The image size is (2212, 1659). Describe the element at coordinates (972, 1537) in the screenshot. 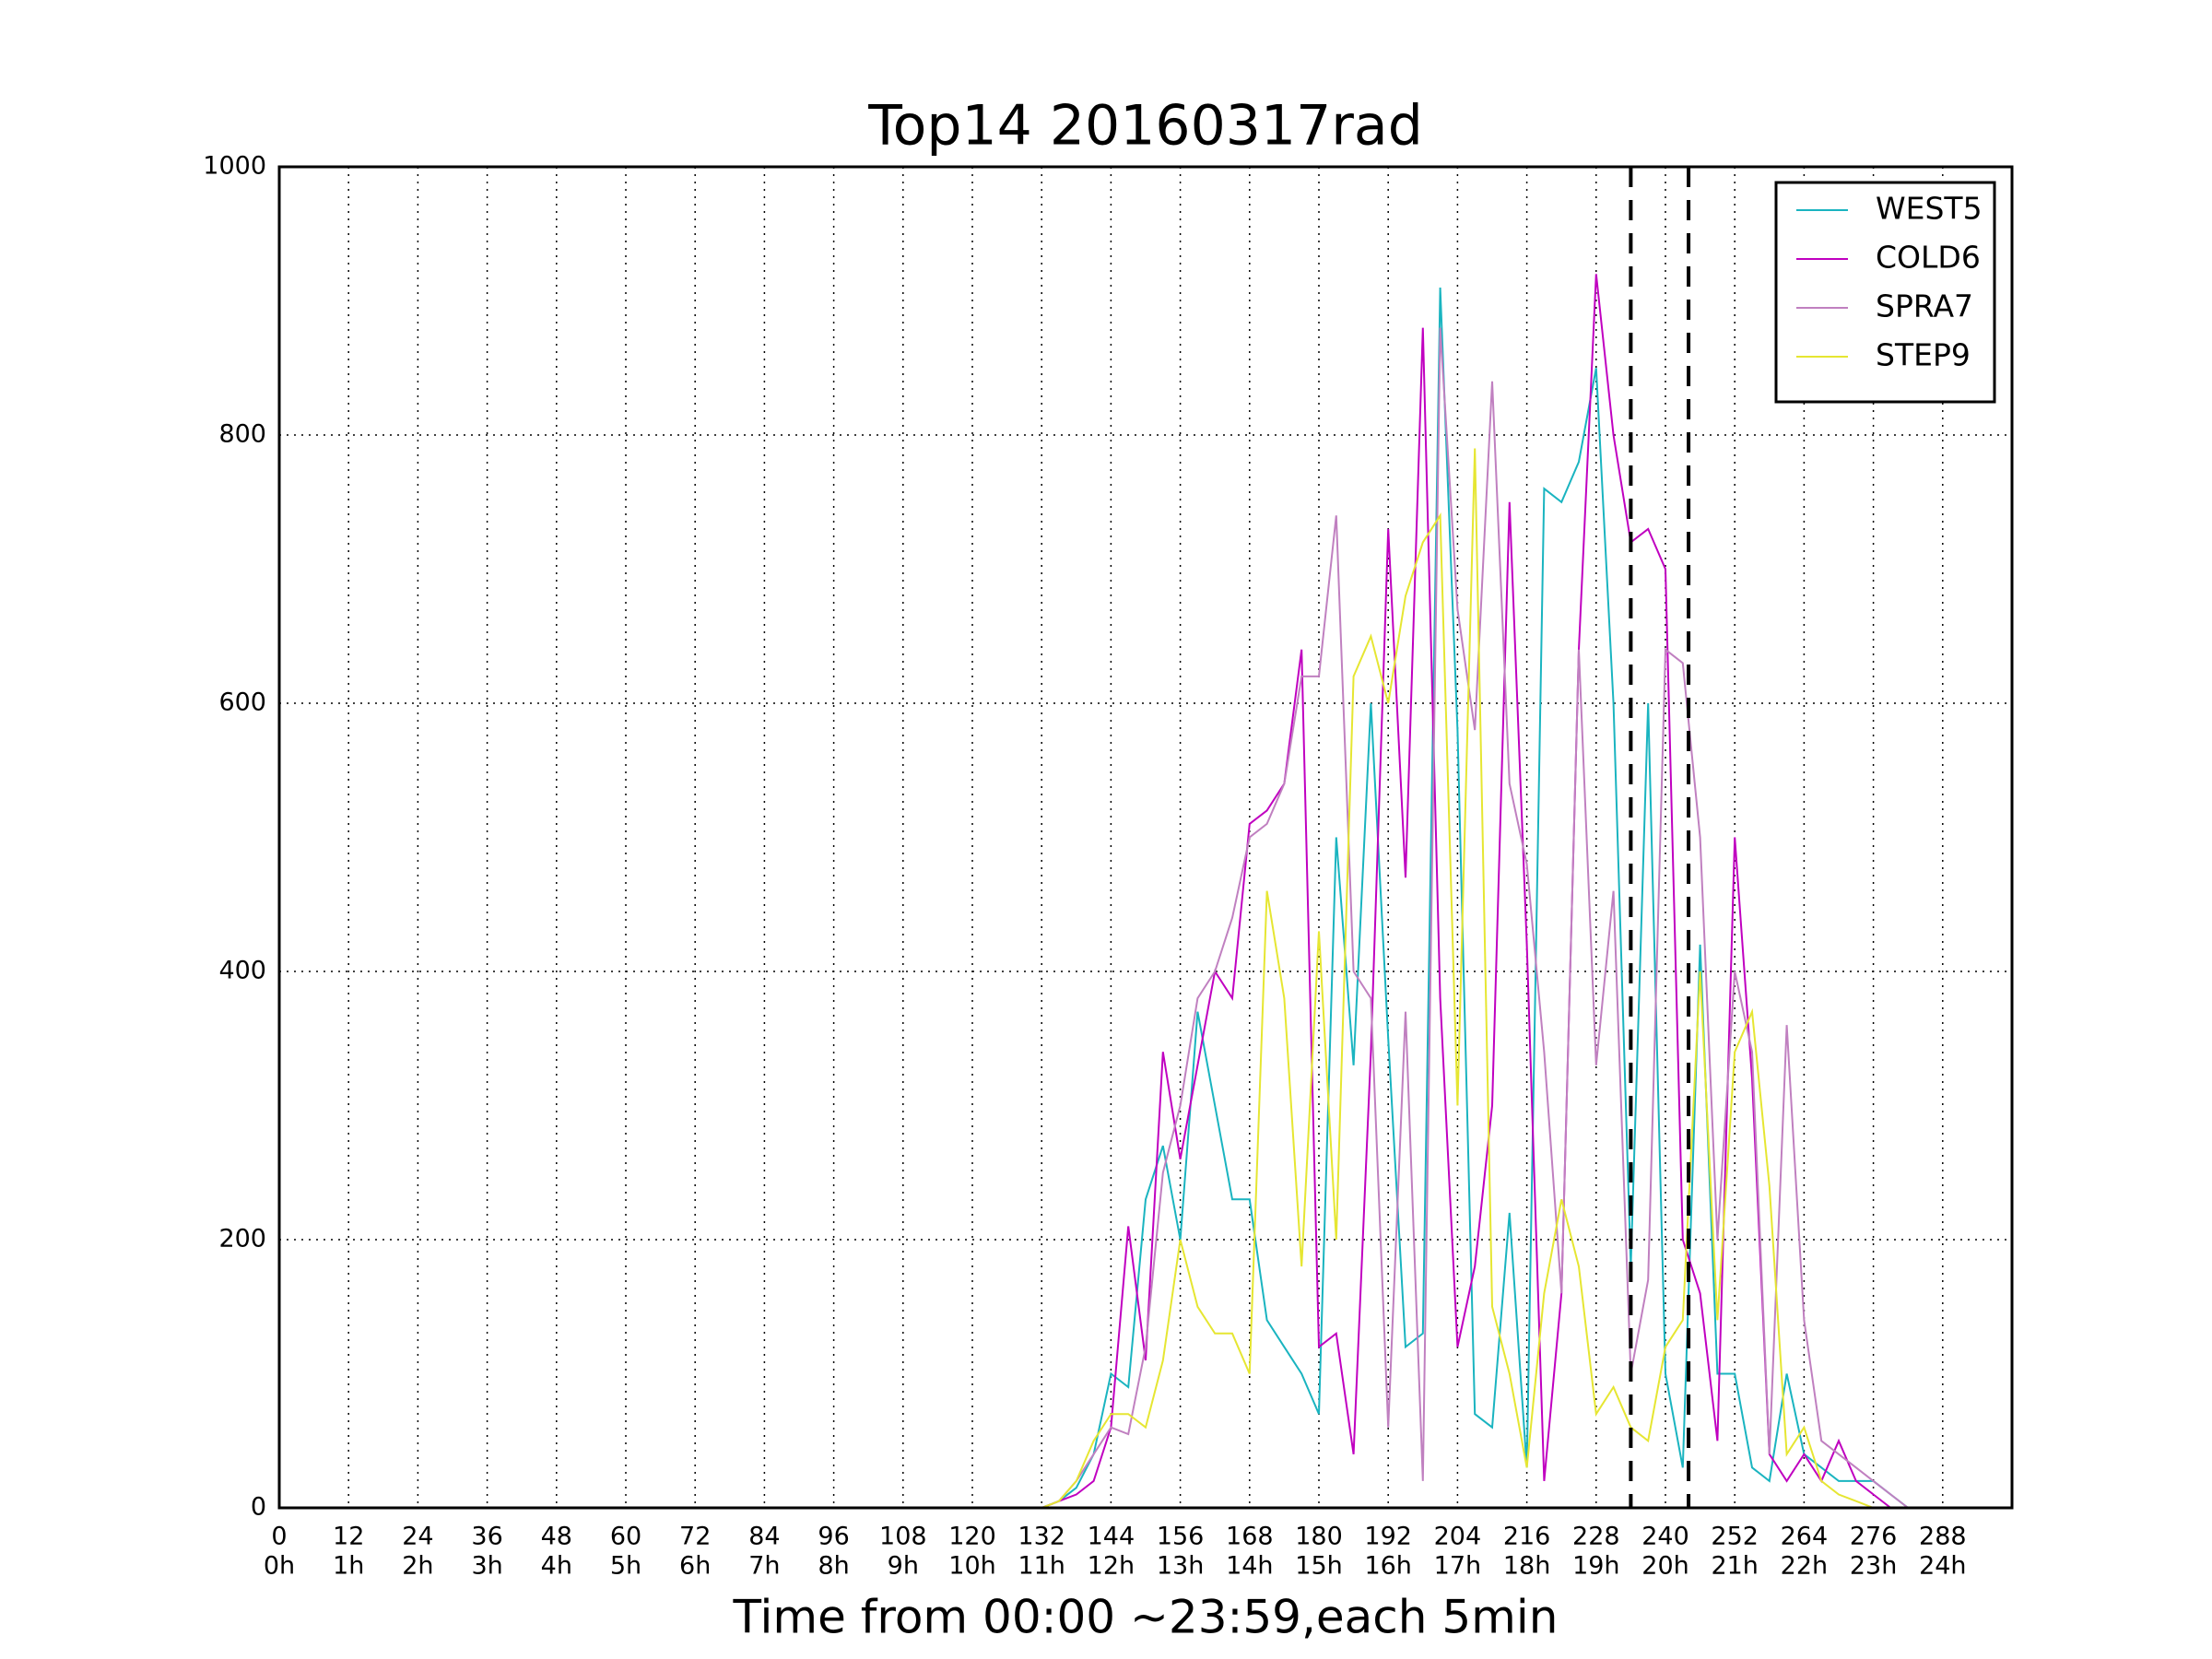

I see `x-tick-label: 120` at that location.